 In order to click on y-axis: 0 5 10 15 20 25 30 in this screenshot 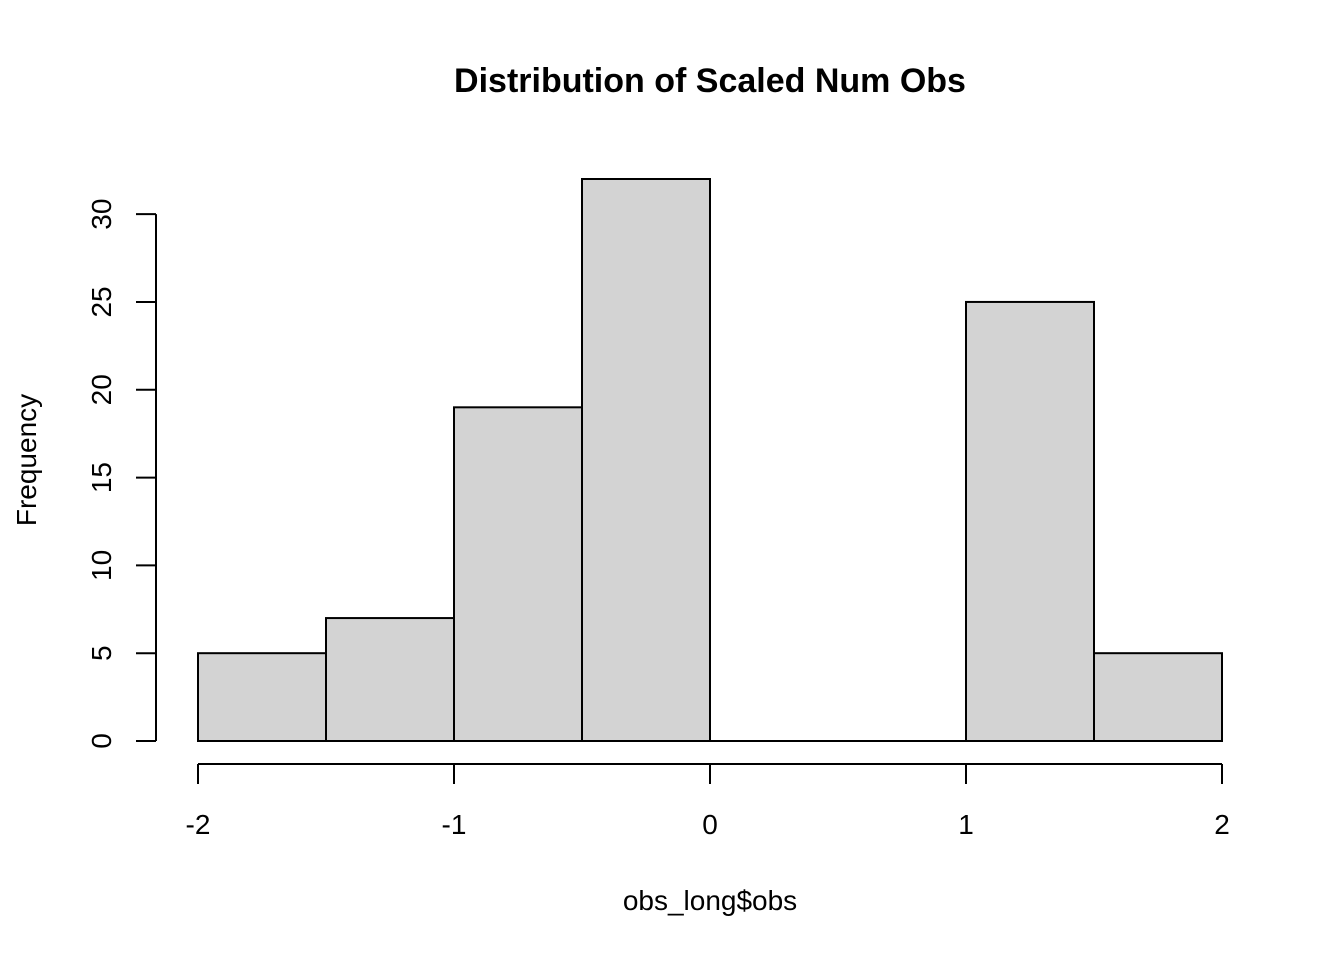, I will do `click(121, 474)`.